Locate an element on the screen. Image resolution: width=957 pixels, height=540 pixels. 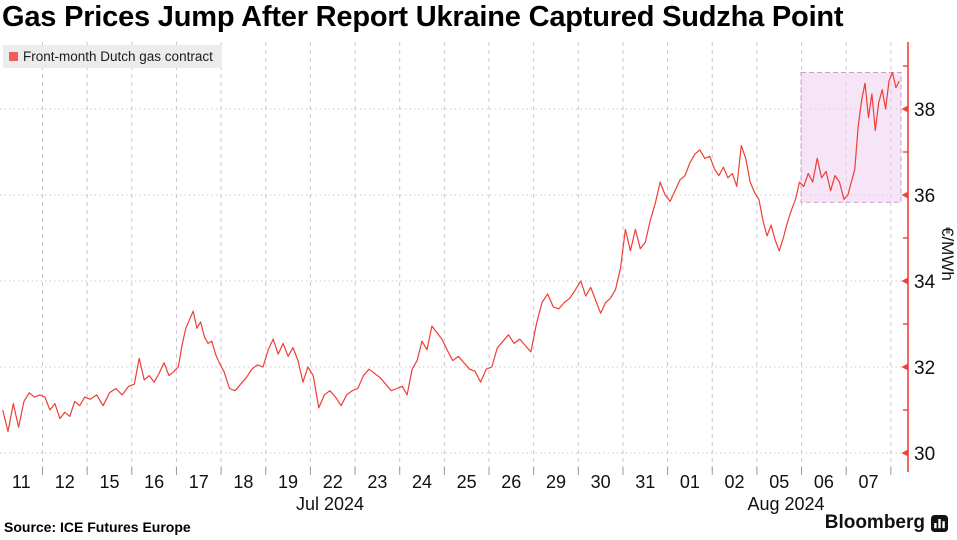
x-tick-label-11: 11 is located at coordinates (21, 482).